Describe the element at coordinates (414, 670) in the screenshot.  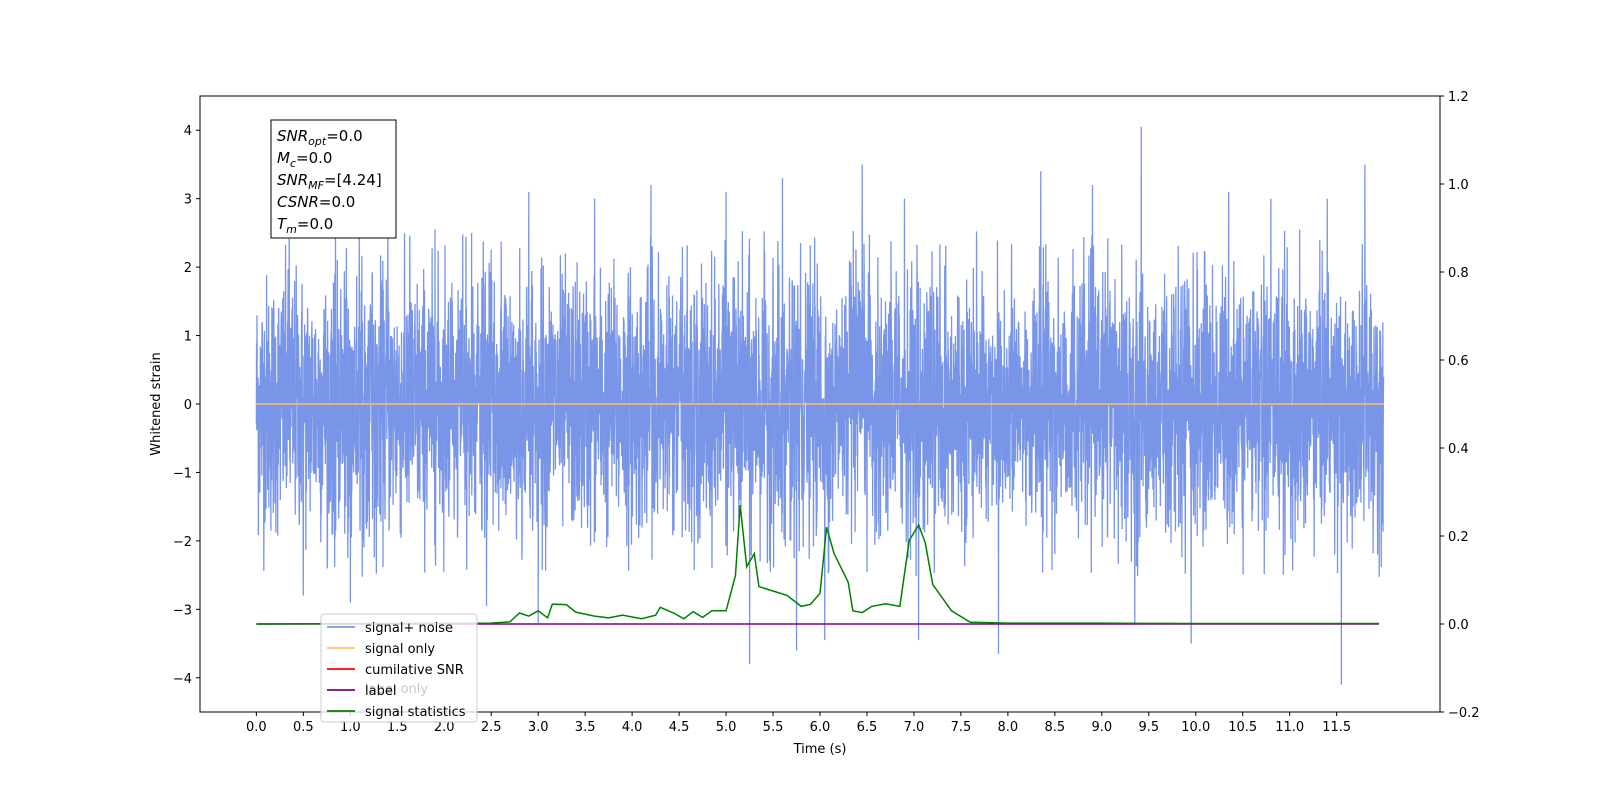
I see `legend-entry: cumilative SNR` at that location.